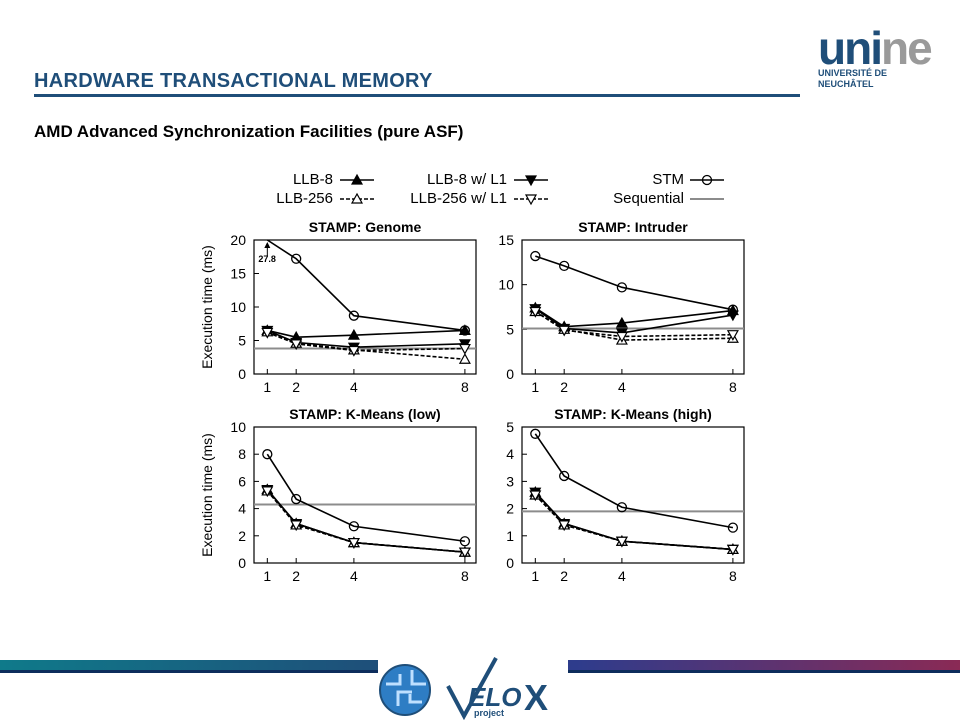 This screenshot has height=720, width=960. I want to click on y-tick-label: 1, so click(510, 536).